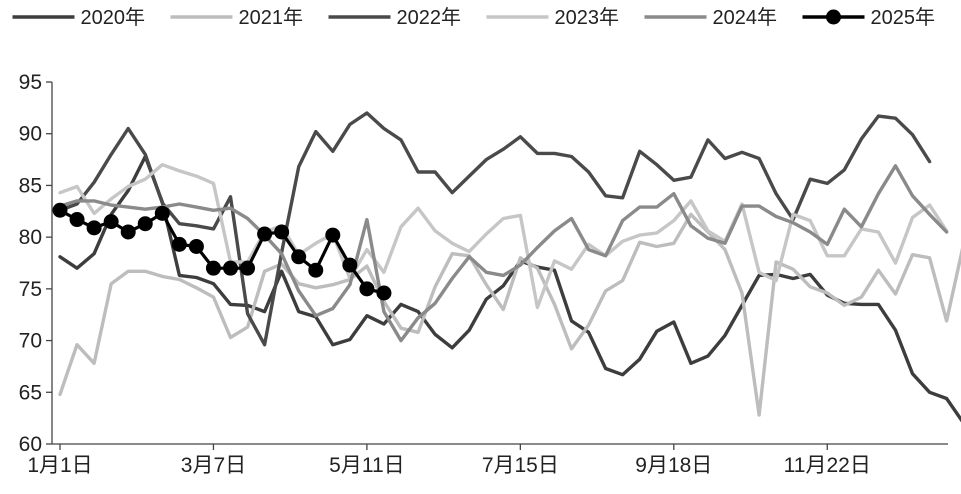 Image resolution: width=961 pixels, height=494 pixels. Describe the element at coordinates (745, 17) in the screenshot. I see `legend-label: 2024年` at that location.